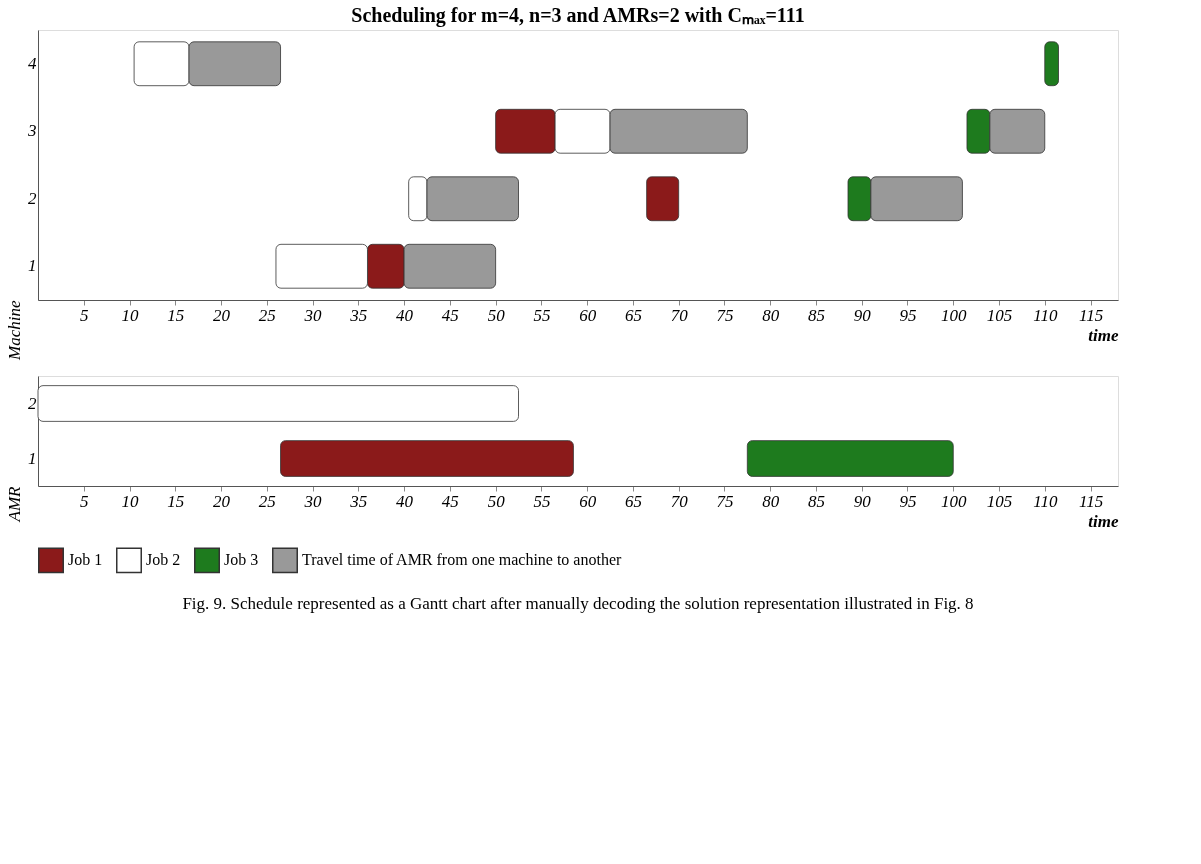 The width and height of the screenshot is (1201, 864). What do you see at coordinates (14, 504) in the screenshot?
I see `y-axis-title: AMR` at bounding box center [14, 504].